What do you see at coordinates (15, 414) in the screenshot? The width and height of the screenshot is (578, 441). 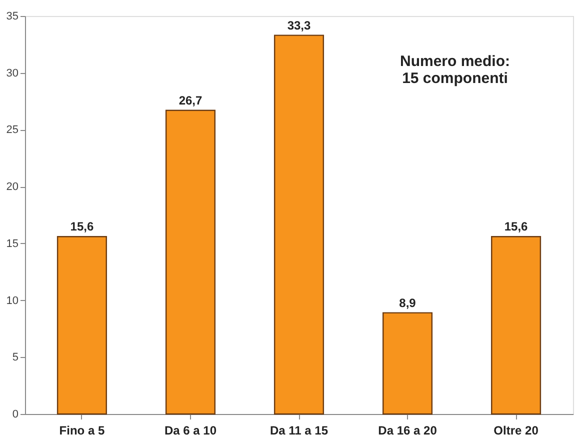 I see `y-tick-label: 0` at bounding box center [15, 414].